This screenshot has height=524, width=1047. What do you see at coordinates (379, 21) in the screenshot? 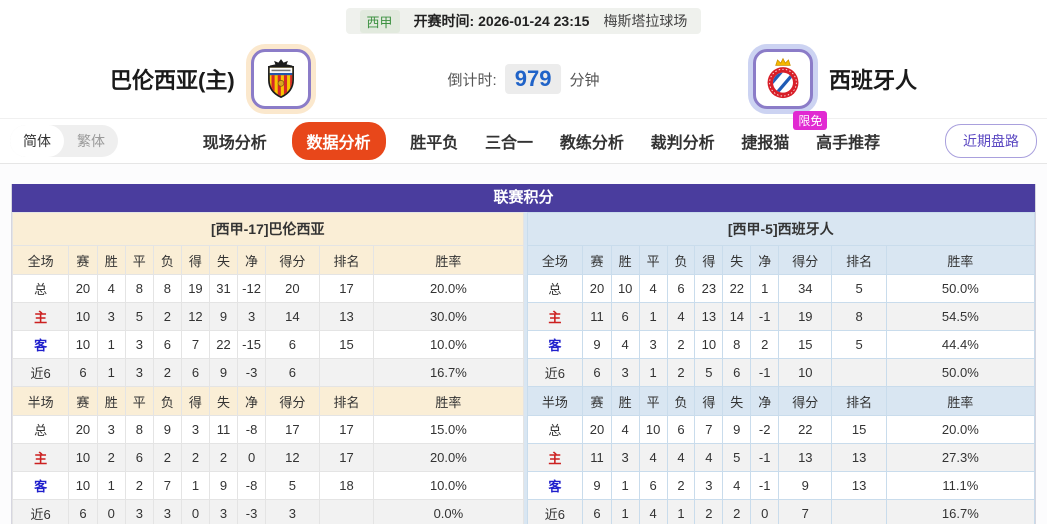
I see `league-badge: 西甲` at bounding box center [379, 21].